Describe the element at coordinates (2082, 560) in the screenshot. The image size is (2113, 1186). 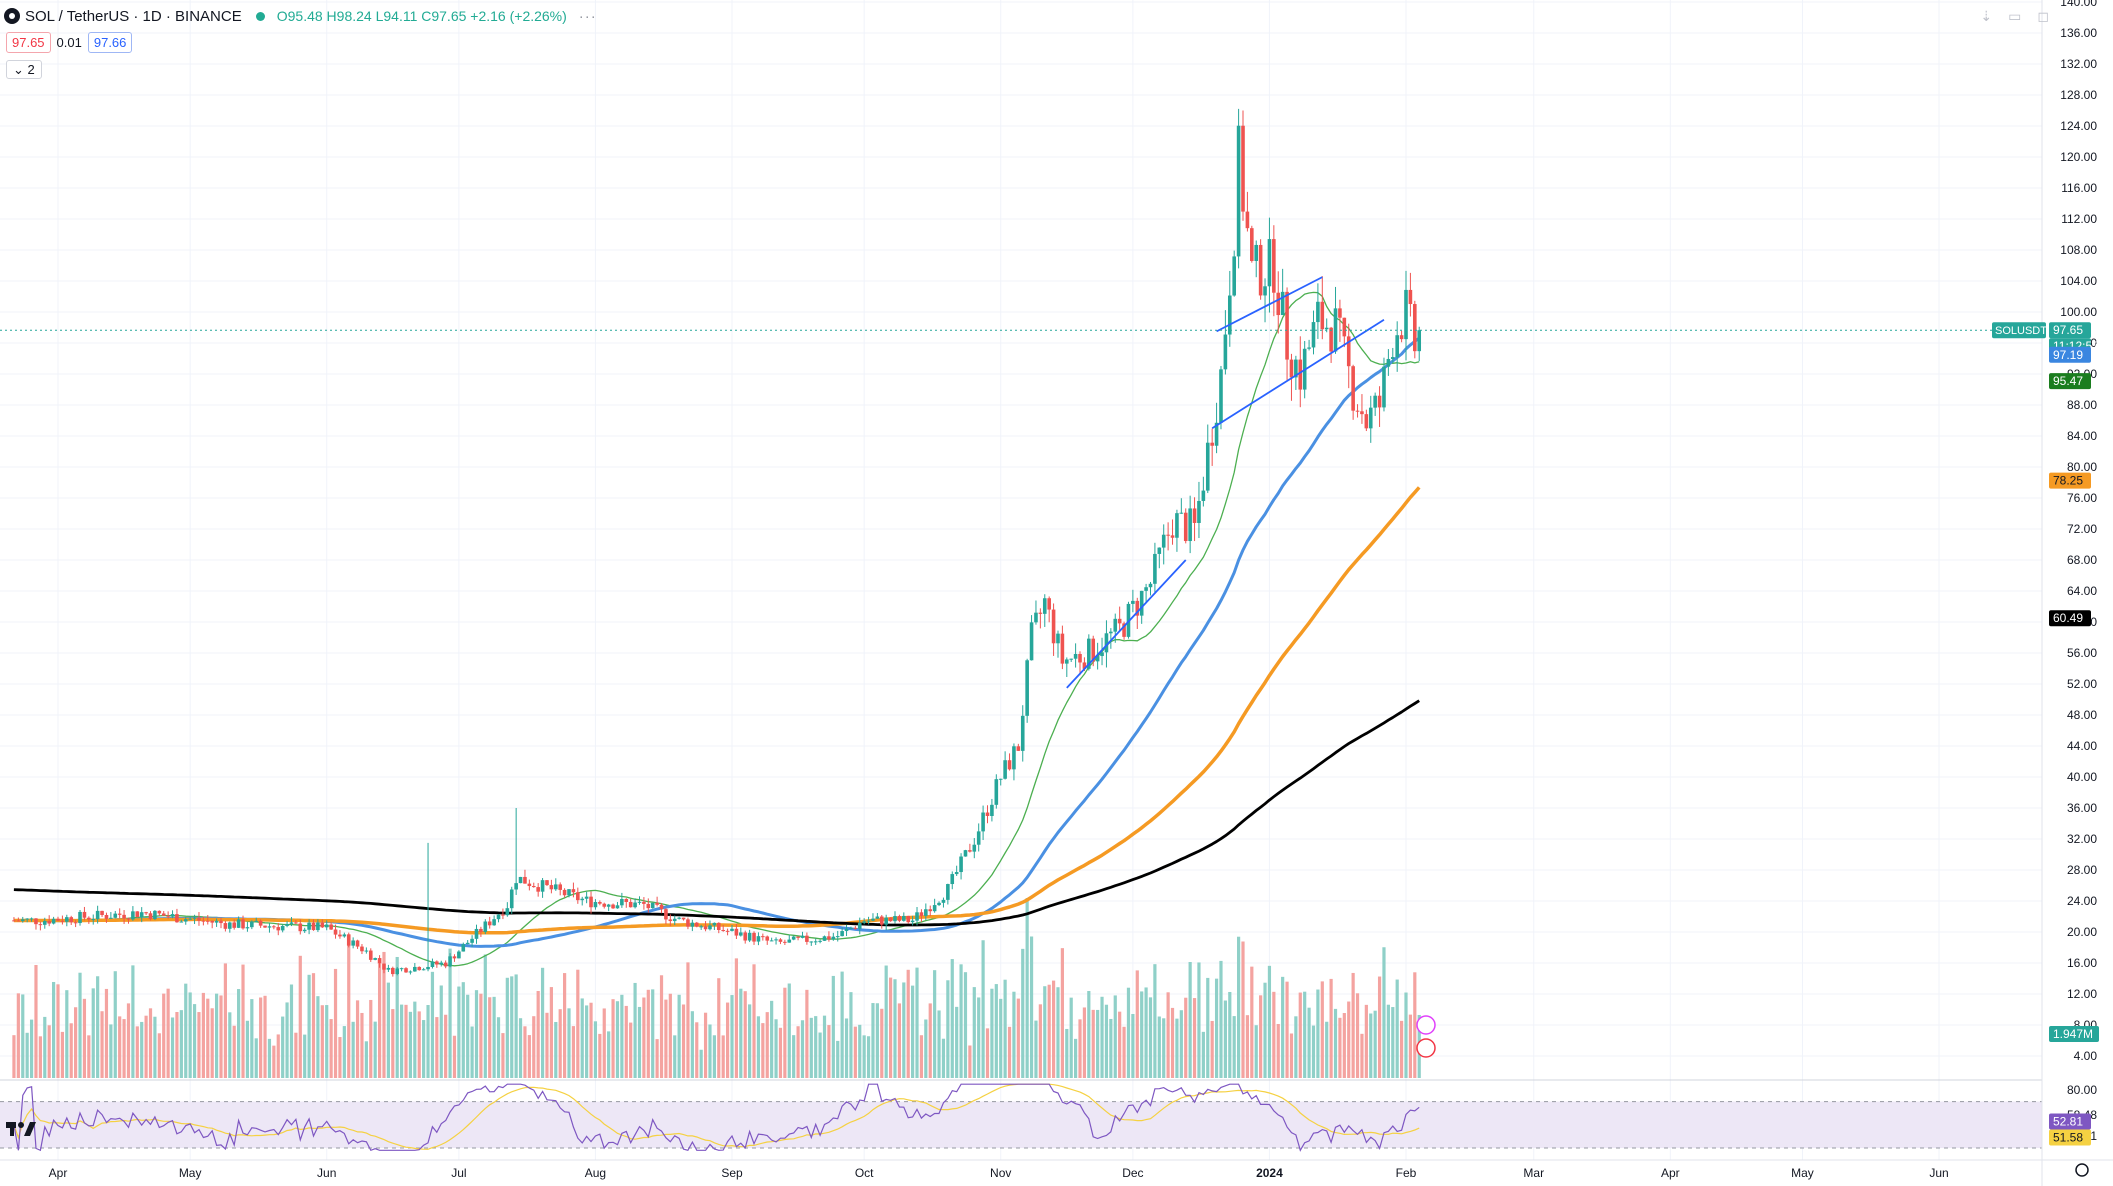
I see `price-tick-label: 68.00` at that location.